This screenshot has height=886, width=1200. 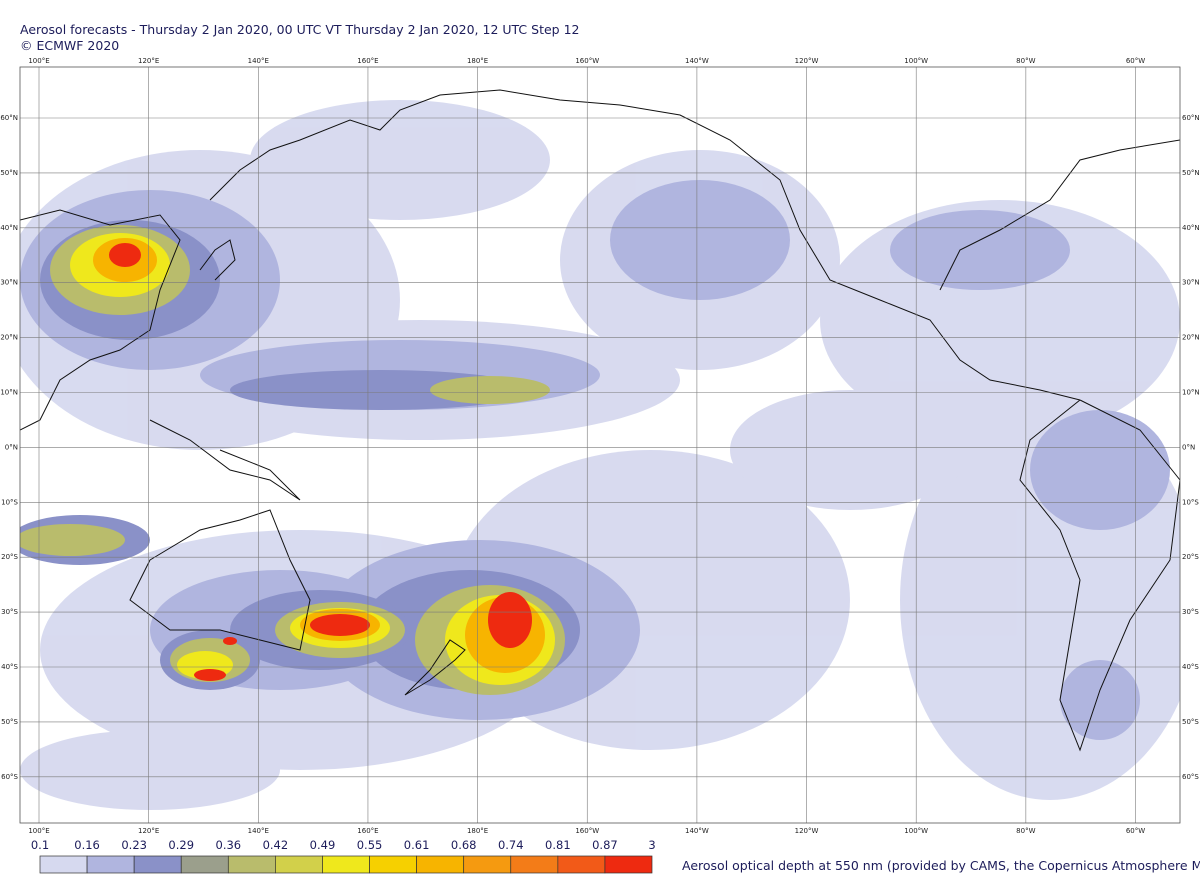 What do you see at coordinates (916, 831) in the screenshot?
I see `longitude-label-bottom: 100°W` at bounding box center [916, 831].